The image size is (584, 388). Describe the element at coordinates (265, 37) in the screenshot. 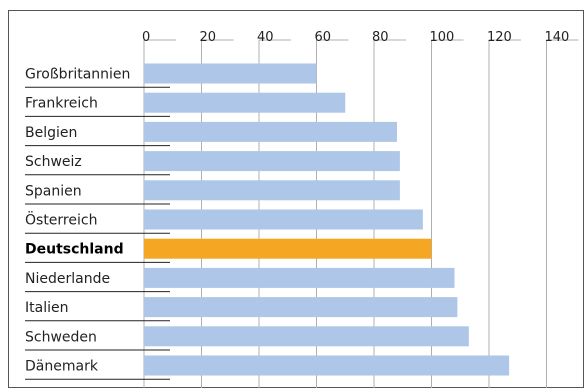

I see `tick-label-40: 40` at that location.